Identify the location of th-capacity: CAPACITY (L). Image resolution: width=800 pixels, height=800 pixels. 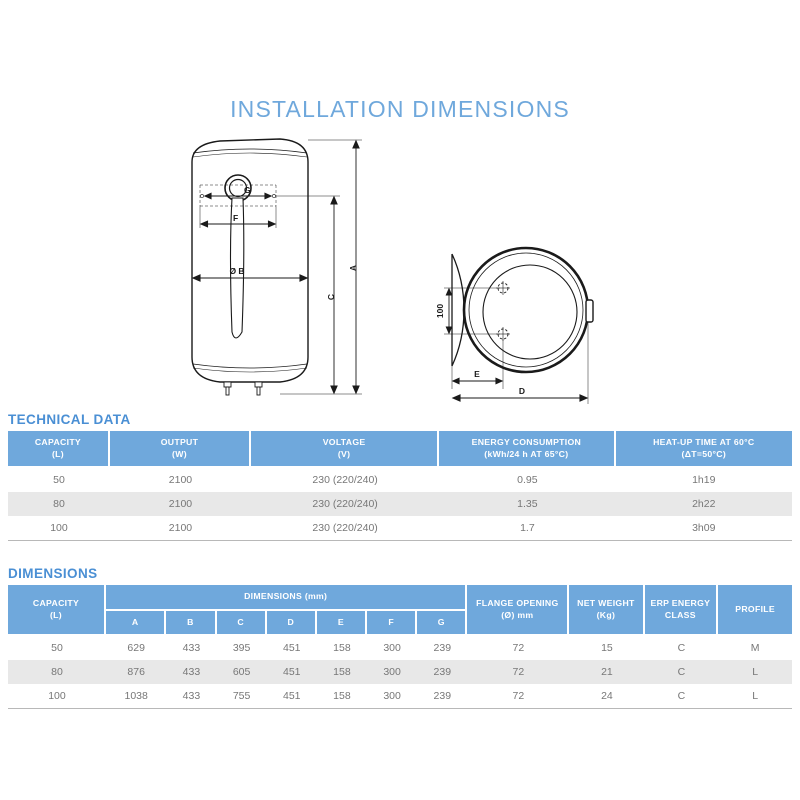
(59, 450).